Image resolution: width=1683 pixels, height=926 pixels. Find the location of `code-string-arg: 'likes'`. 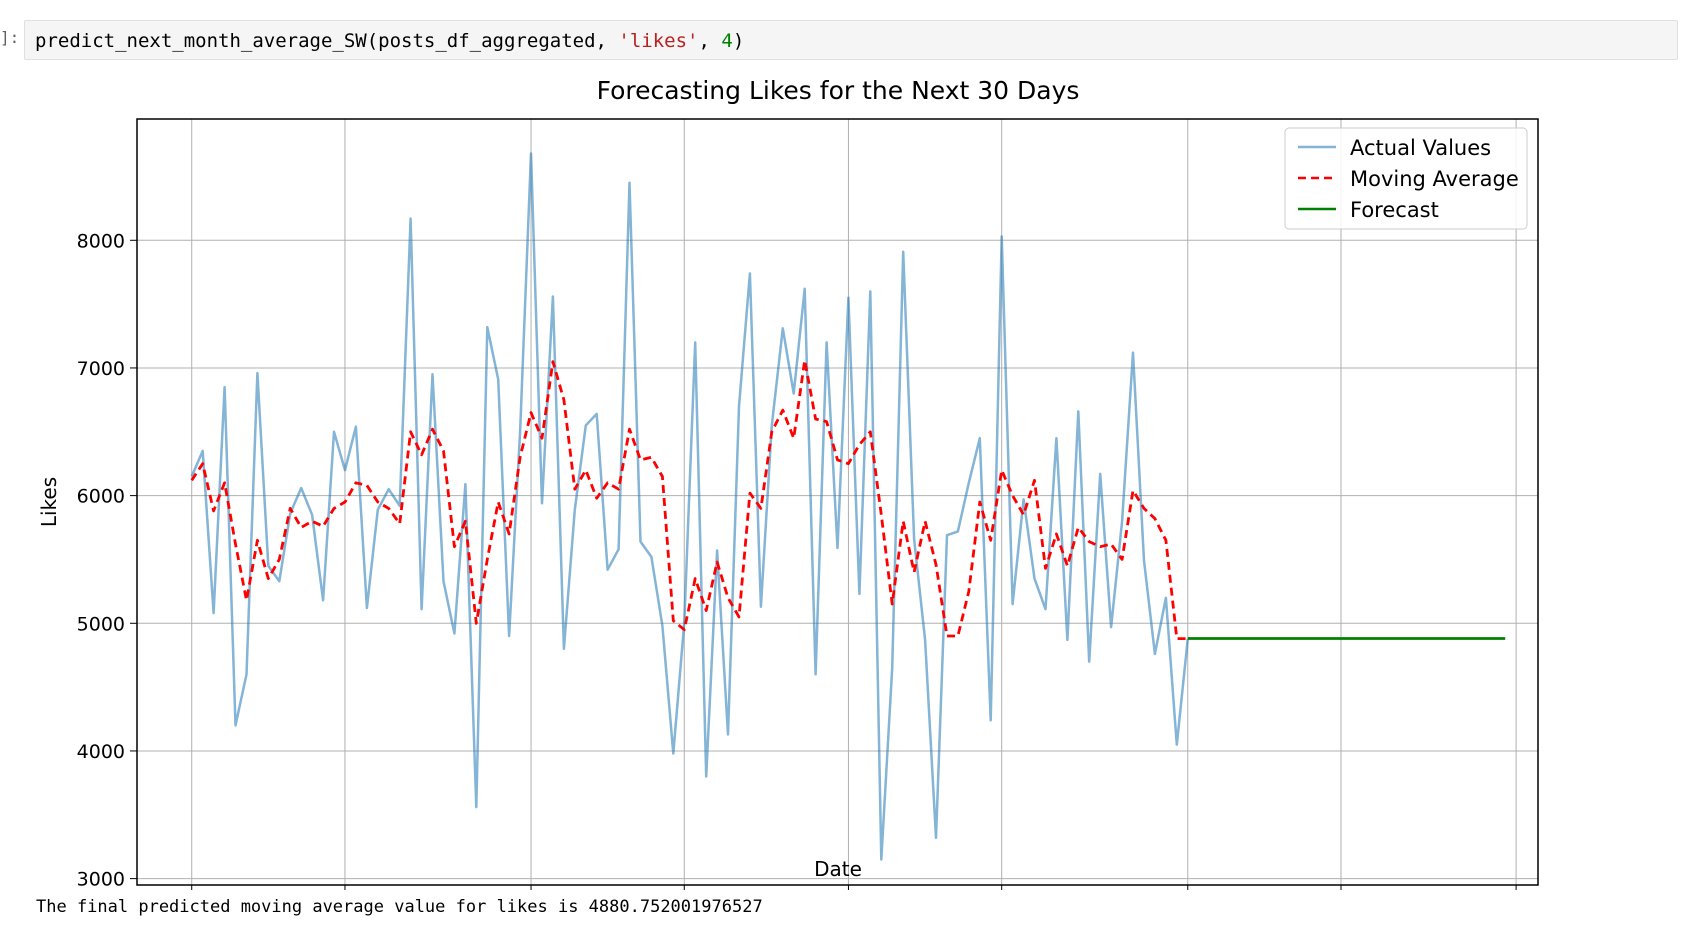

code-string-arg: 'likes' is located at coordinates (658, 41).